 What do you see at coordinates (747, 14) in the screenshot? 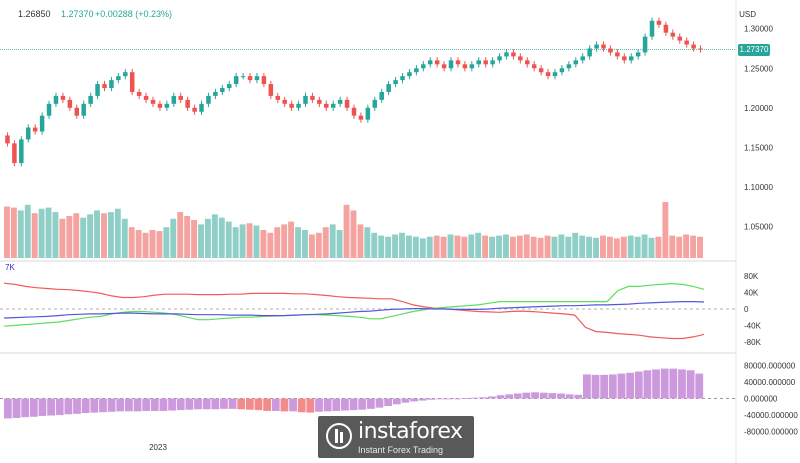
I see `currency-label: USD` at bounding box center [747, 14].